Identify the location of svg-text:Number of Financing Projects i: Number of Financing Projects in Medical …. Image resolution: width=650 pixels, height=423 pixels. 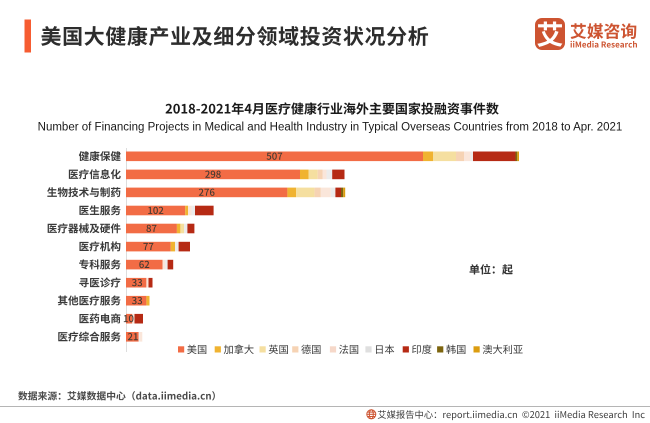
(330, 128).